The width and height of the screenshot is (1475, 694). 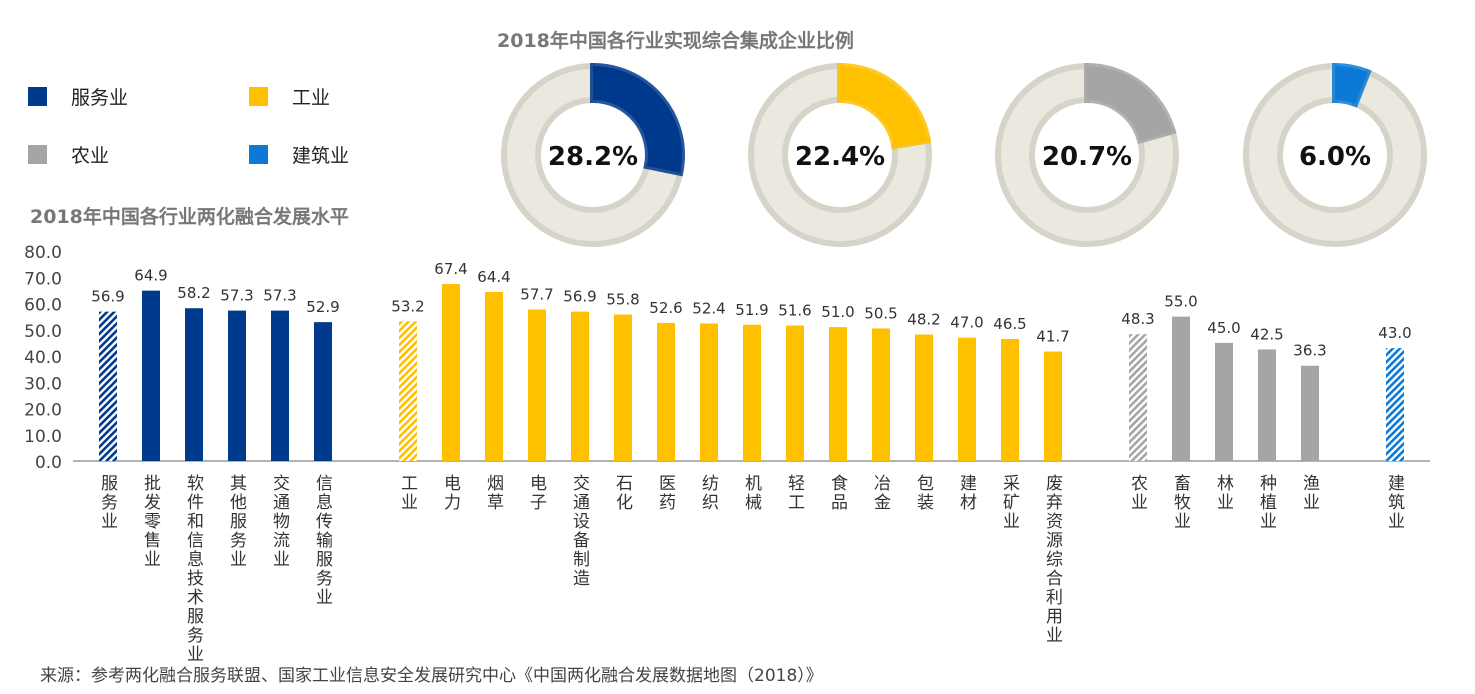 What do you see at coordinates (48, 463) in the screenshot?
I see `y-tick-label: 0.0` at bounding box center [48, 463].